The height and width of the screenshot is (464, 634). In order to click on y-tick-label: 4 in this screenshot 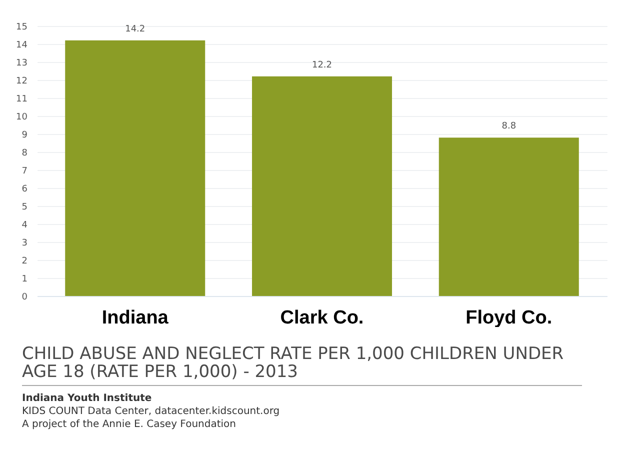, I will do `click(25, 225)`.